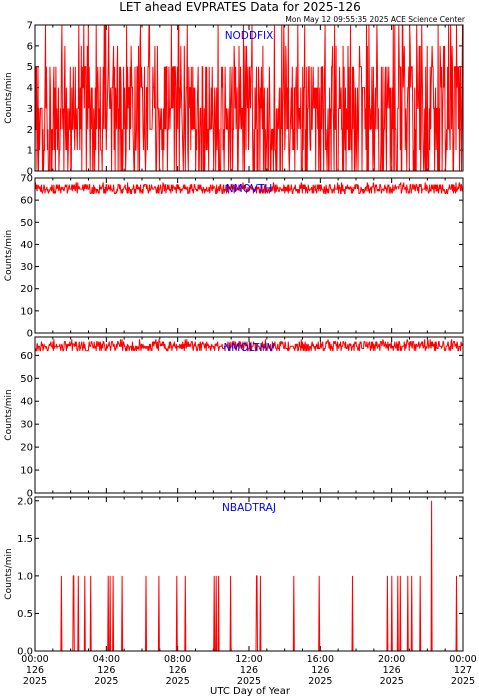  What do you see at coordinates (250, 691) in the screenshot?
I see `x-axis-label: UTC Day of Year` at bounding box center [250, 691].